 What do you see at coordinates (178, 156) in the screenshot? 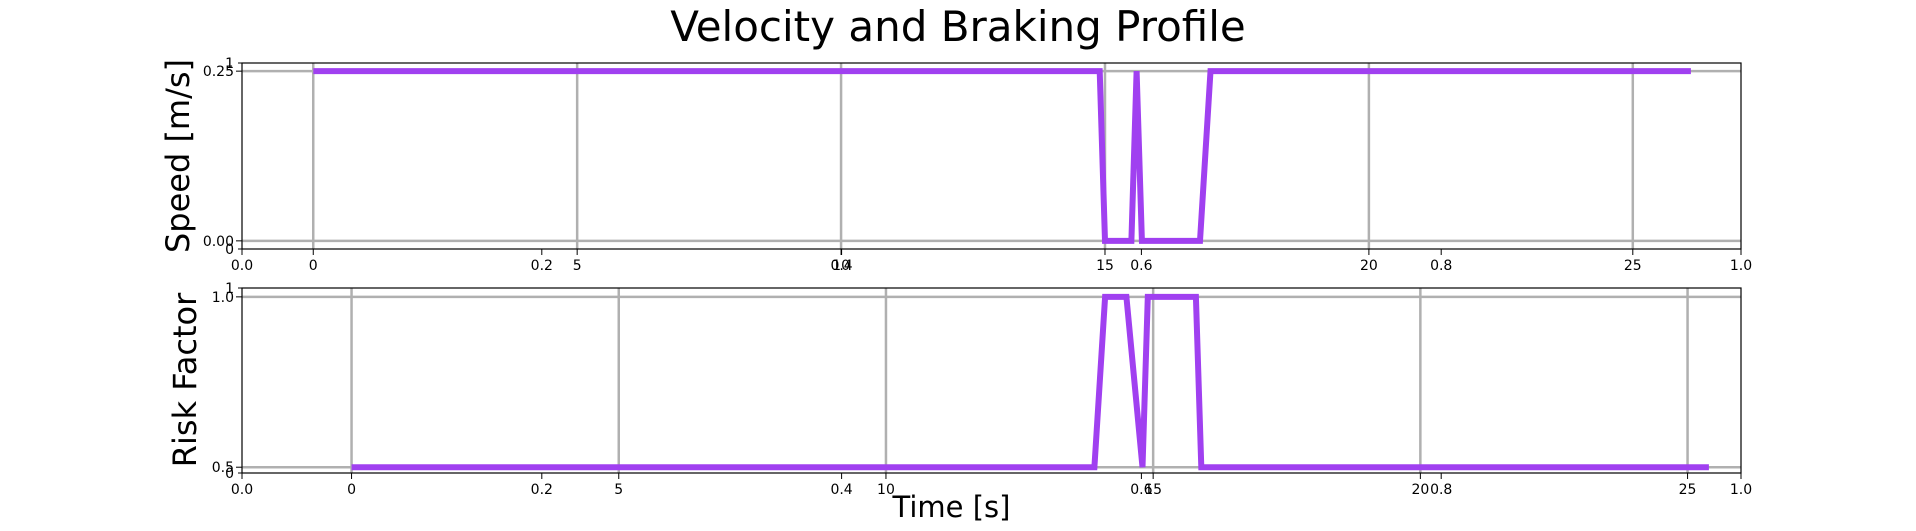
I see `y-axis-label: Speed [m/s]` at bounding box center [178, 156].